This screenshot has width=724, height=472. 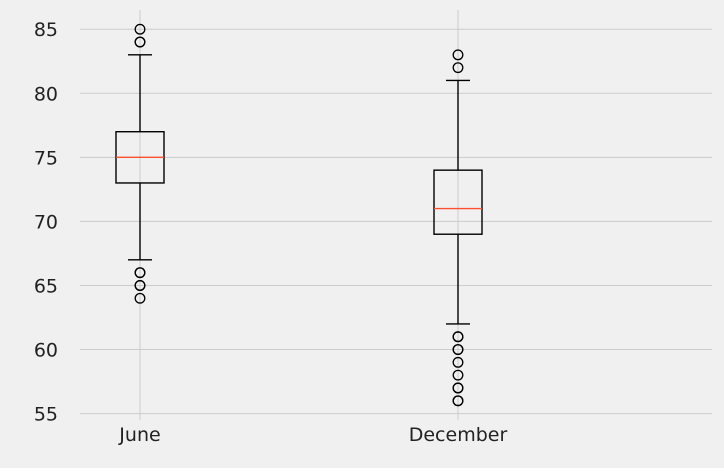 I want to click on y-tick-label: 75, so click(x=46, y=158).